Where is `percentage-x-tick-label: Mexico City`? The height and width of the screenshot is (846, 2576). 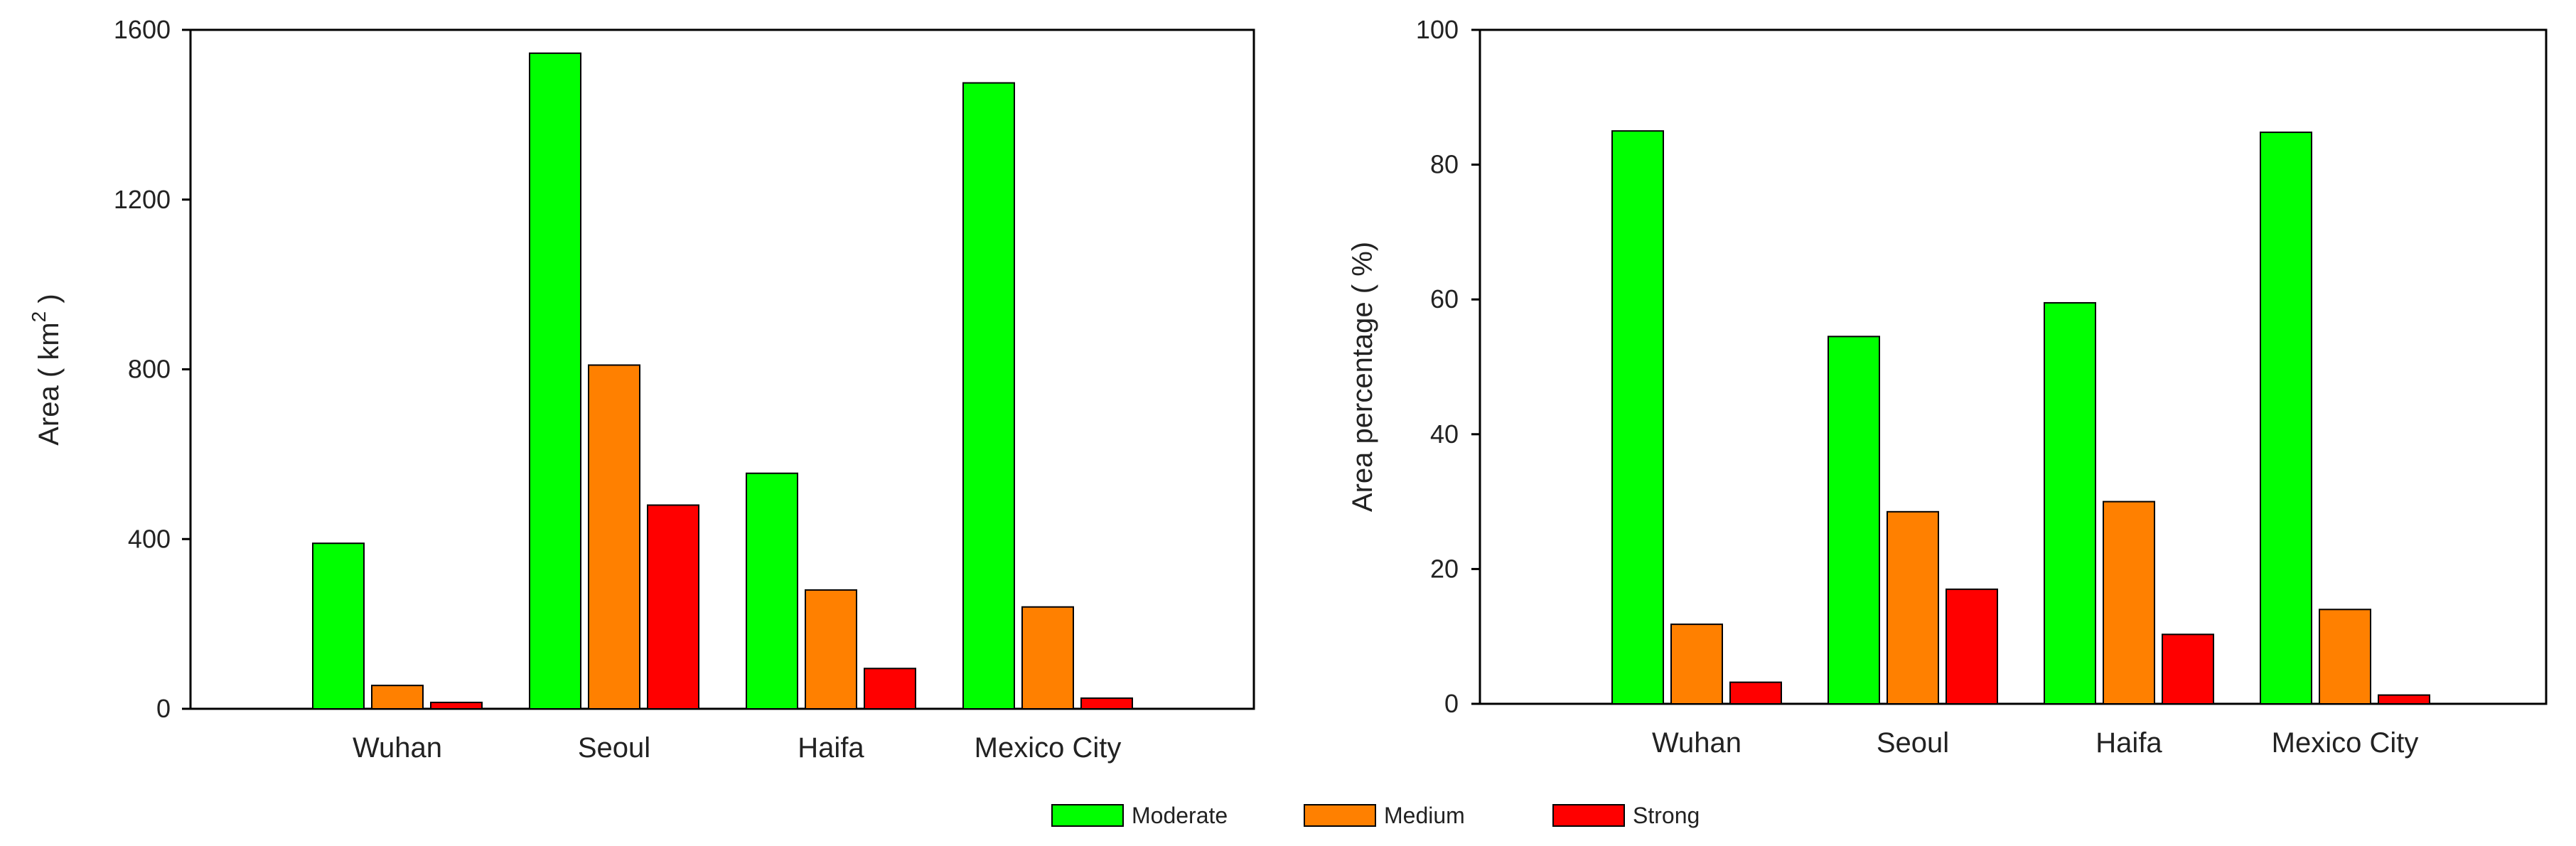 percentage-x-tick-label: Mexico City is located at coordinates (2345, 743).